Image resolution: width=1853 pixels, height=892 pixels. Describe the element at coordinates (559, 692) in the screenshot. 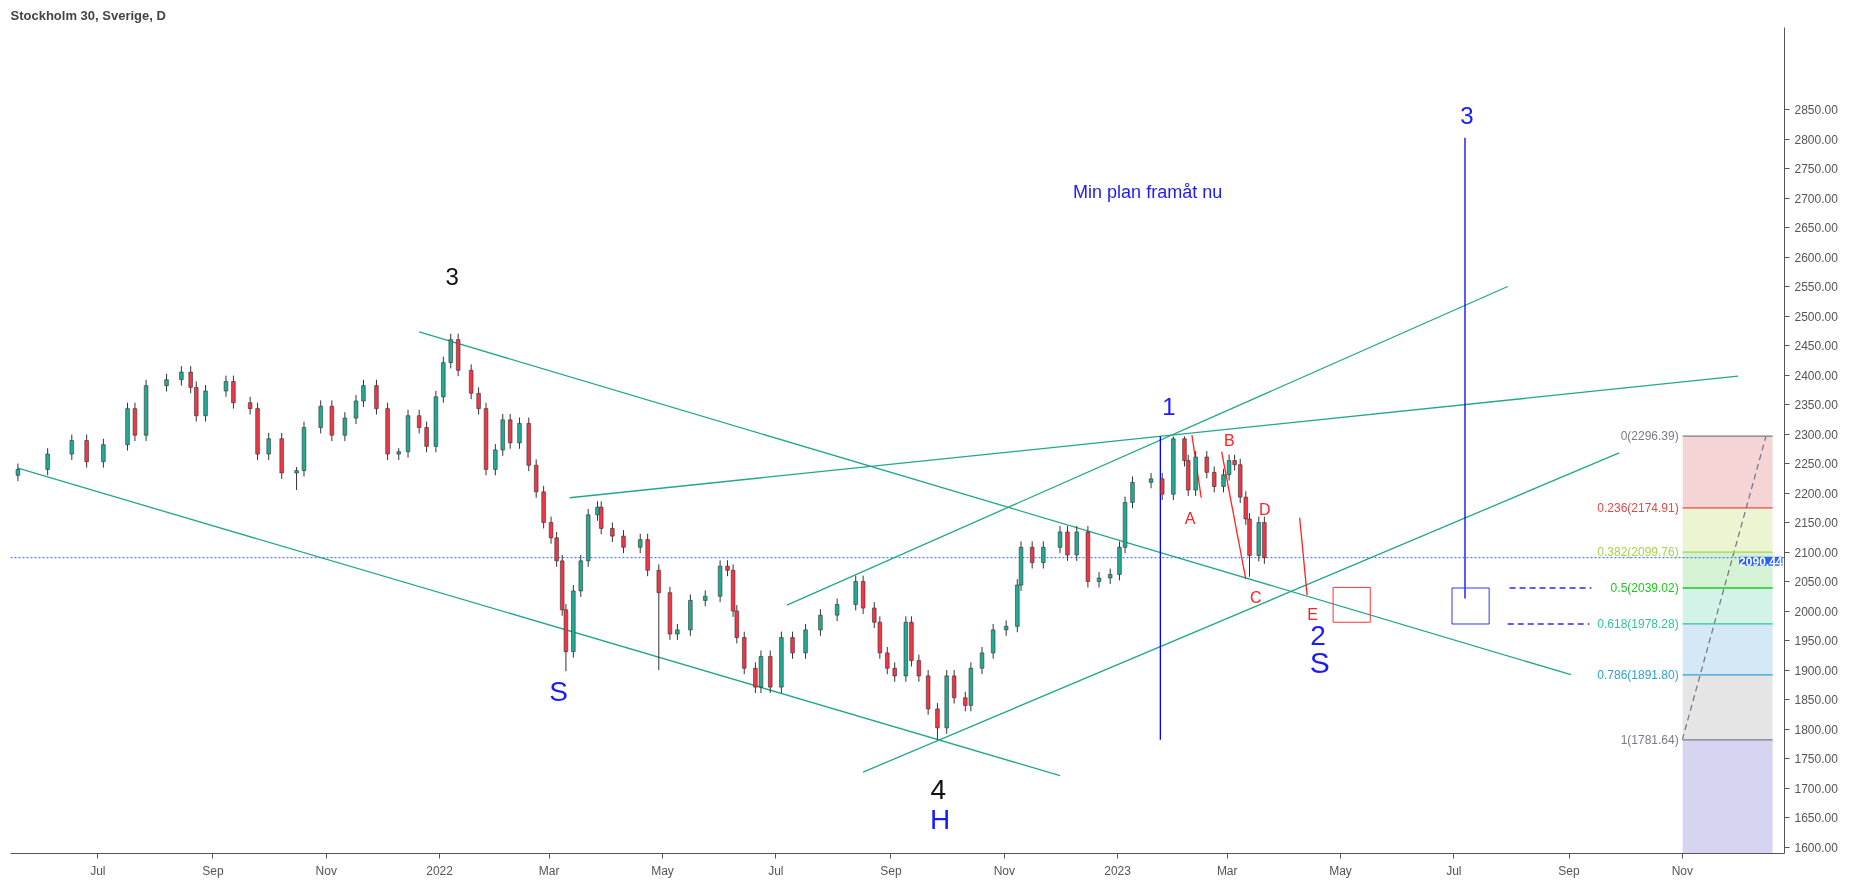

I see `annotation: S` at that location.